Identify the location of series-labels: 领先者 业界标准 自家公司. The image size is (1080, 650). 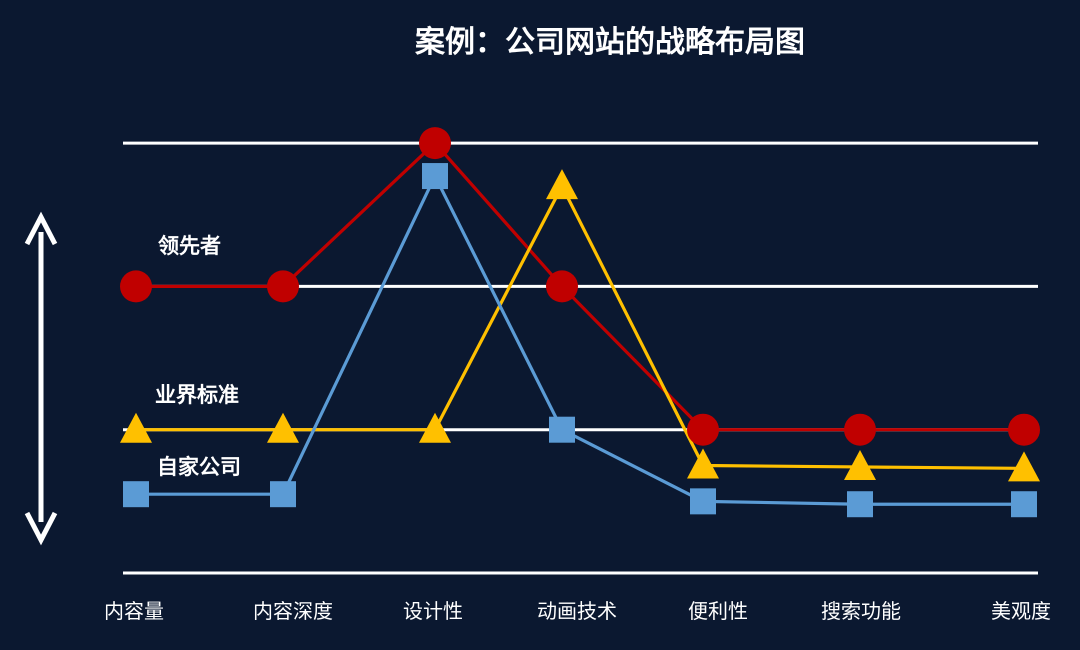
(198, 356).